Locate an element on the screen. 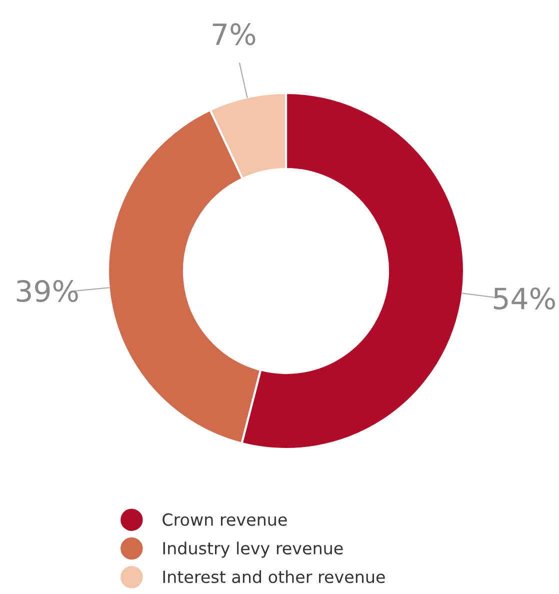 This screenshot has width=559, height=594. data-label: 7% is located at coordinates (234, 34).